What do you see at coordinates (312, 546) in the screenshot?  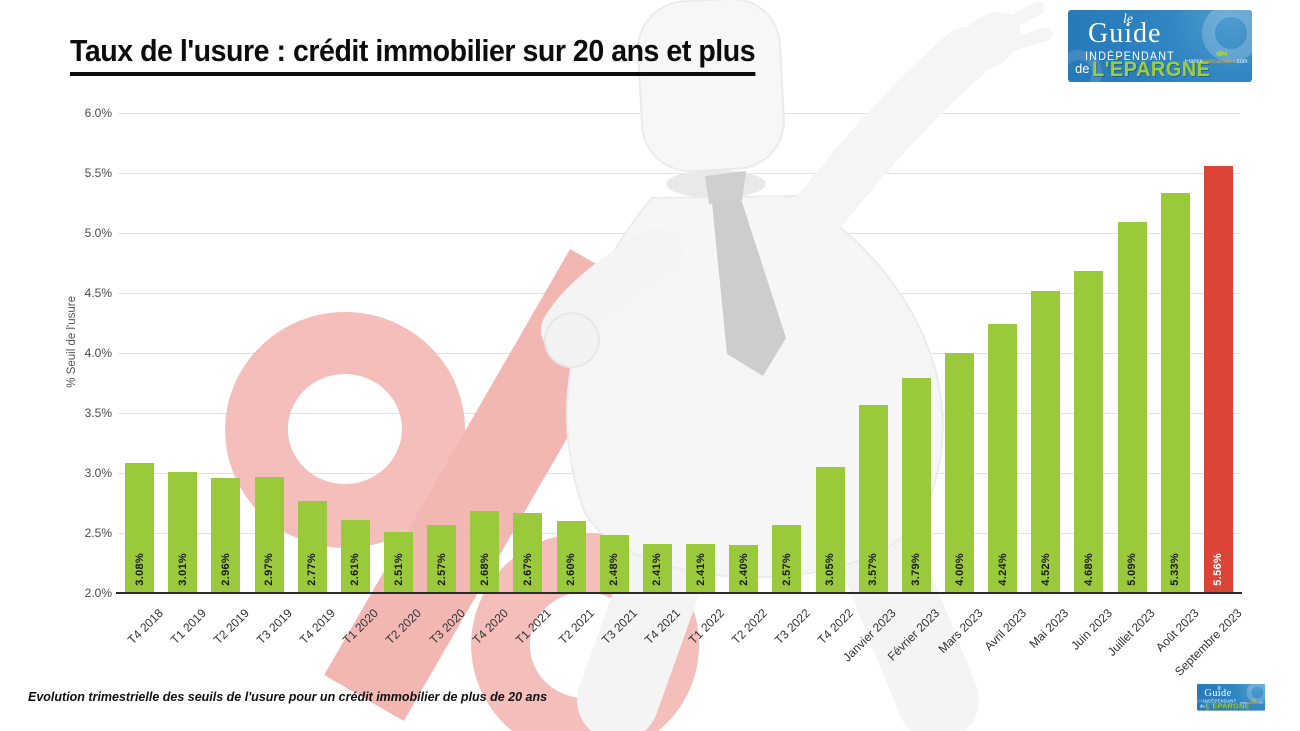 I see `bar: 2.77%` at bounding box center [312, 546].